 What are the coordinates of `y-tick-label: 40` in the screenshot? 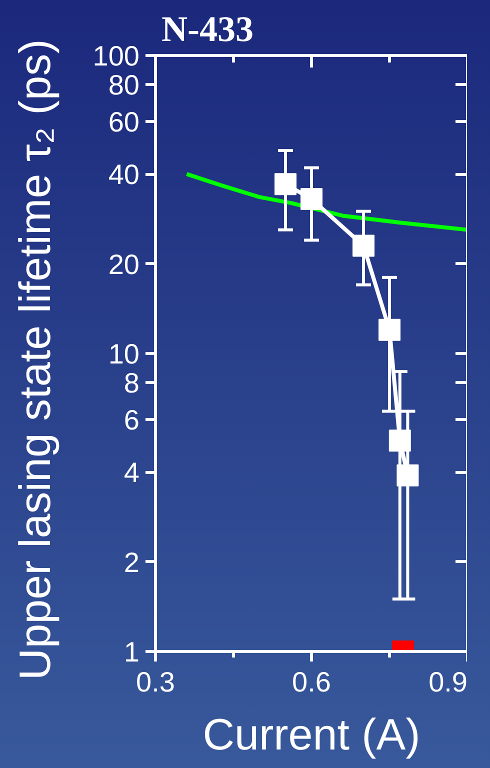 It's located at (124, 174).